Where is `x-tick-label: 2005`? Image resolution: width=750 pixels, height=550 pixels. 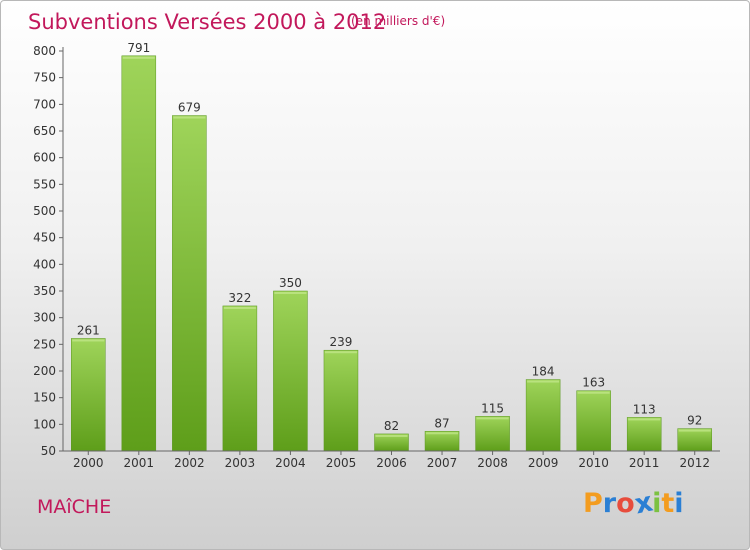
x-tick-label: 2005 is located at coordinates (341, 463).